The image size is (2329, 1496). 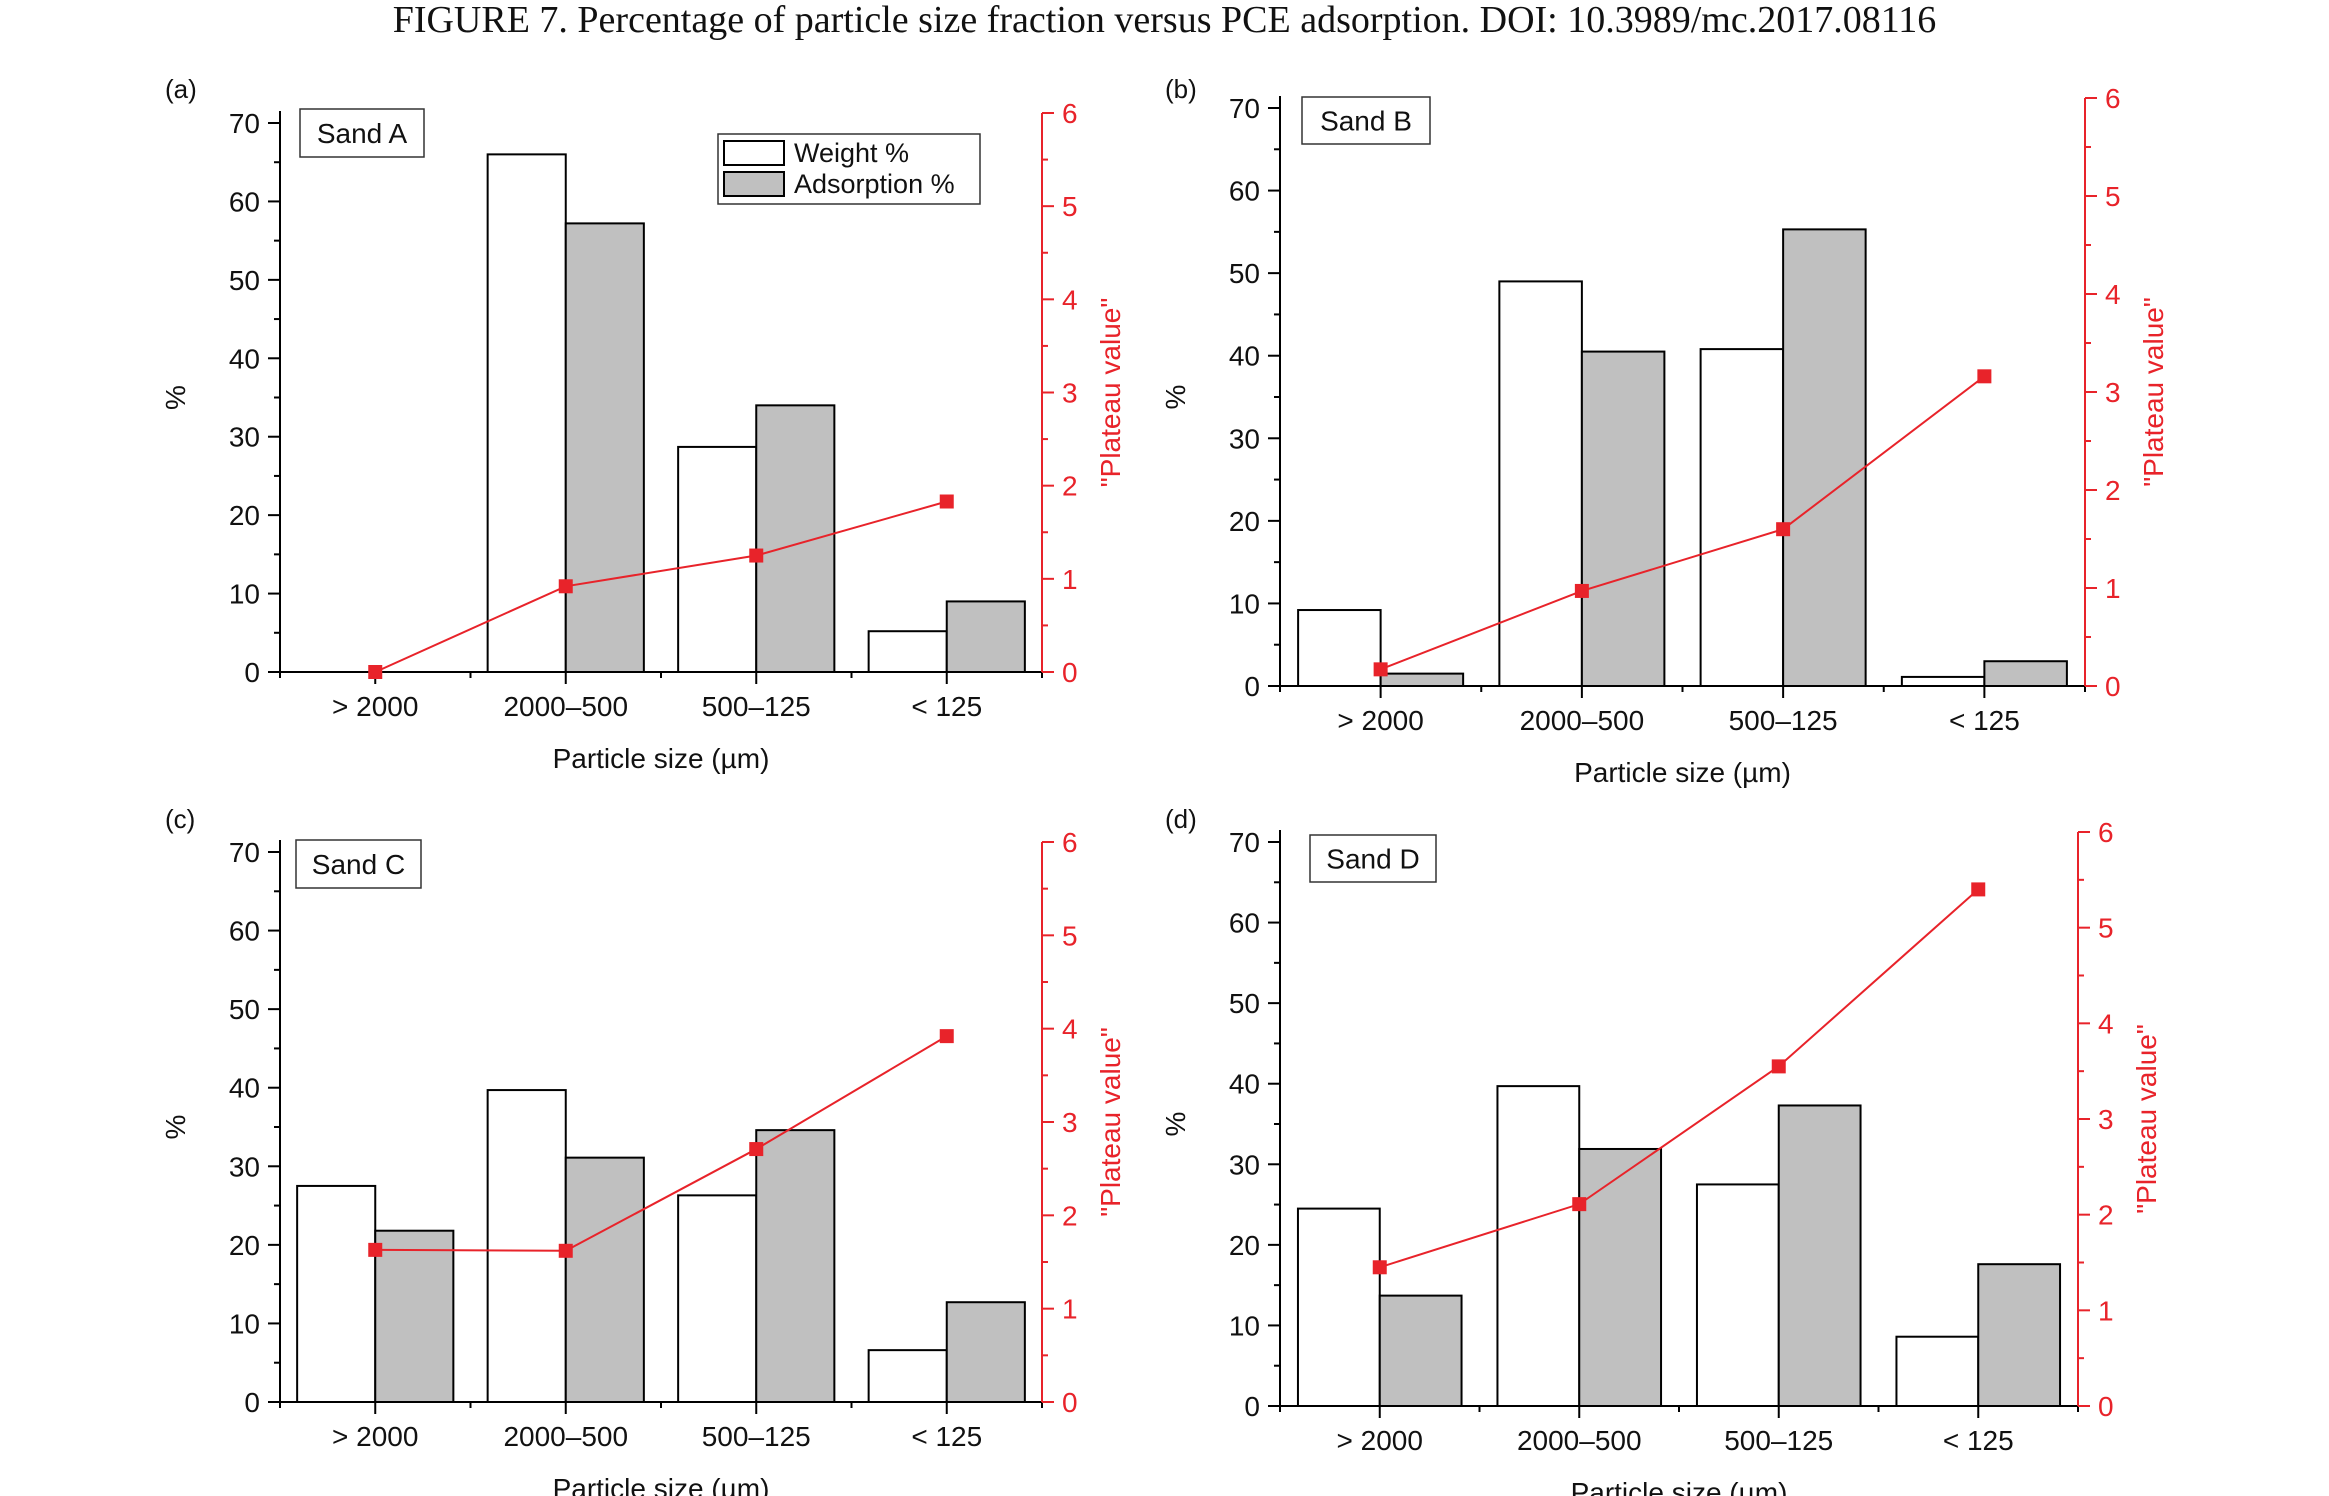 What do you see at coordinates (1372, 859) in the screenshot?
I see `panel-title: Sand D` at bounding box center [1372, 859].